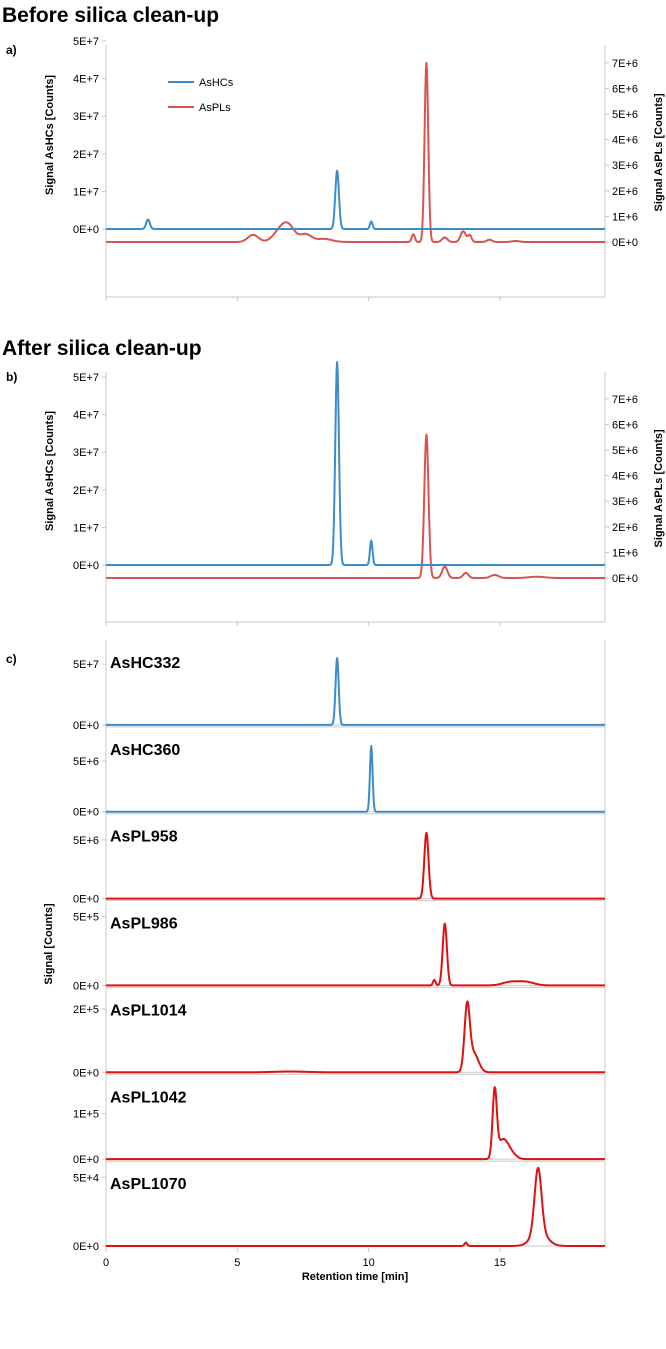 Image resolution: width=666 pixels, height=1349 pixels. I want to click on compound-label: AsPL1042, so click(148, 1097).